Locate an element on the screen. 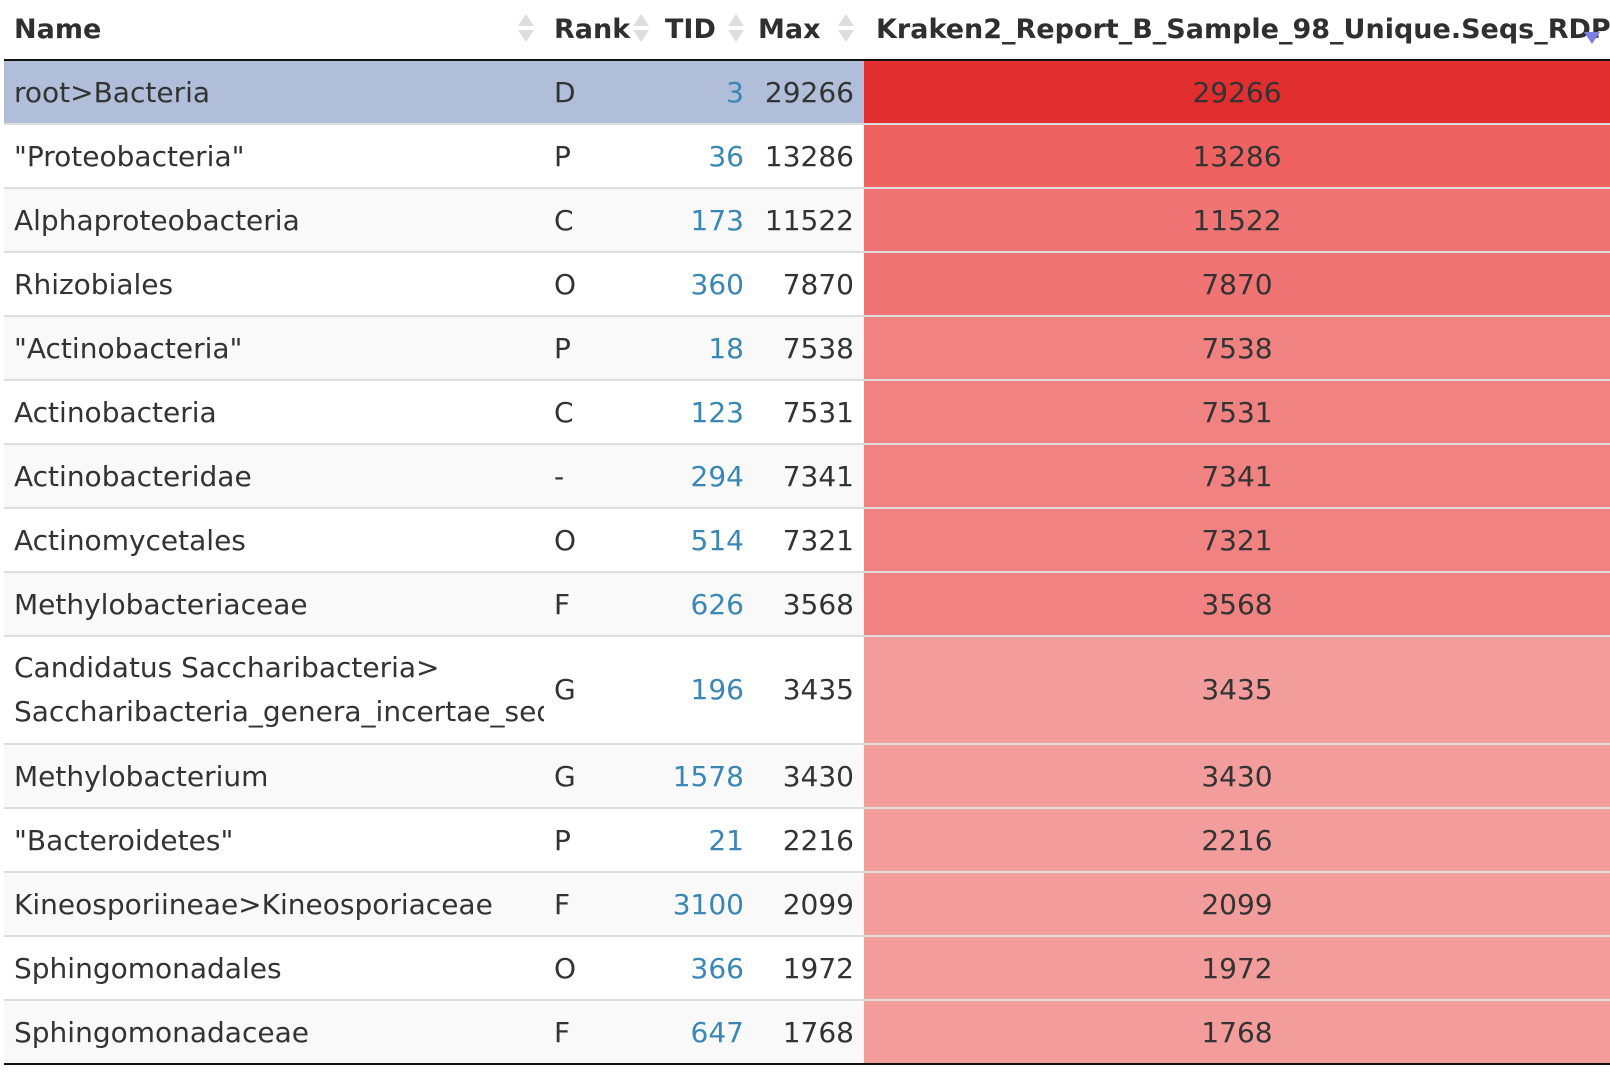 This screenshot has height=1088, width=1610. table-row: Actinomycetales O 514 7321 7321 is located at coordinates (807, 540).